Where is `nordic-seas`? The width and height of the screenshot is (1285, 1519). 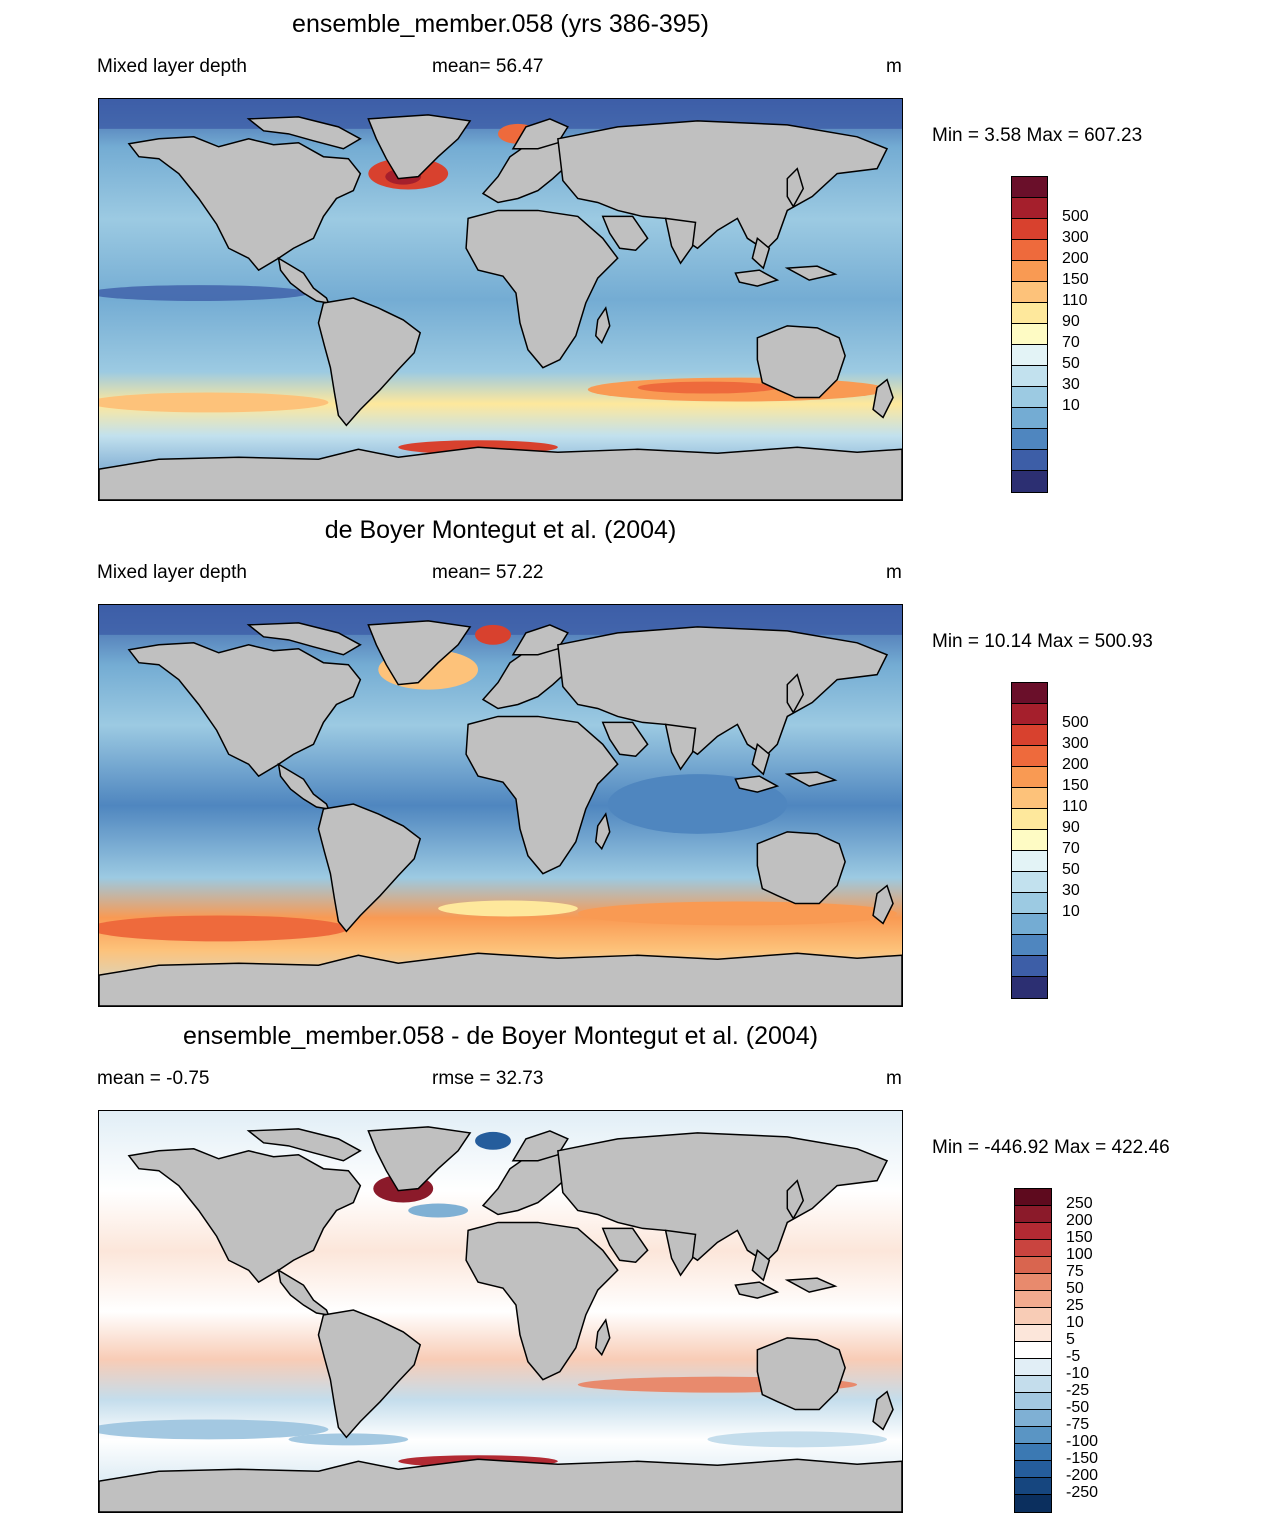
nordic-seas is located at coordinates (493, 634).